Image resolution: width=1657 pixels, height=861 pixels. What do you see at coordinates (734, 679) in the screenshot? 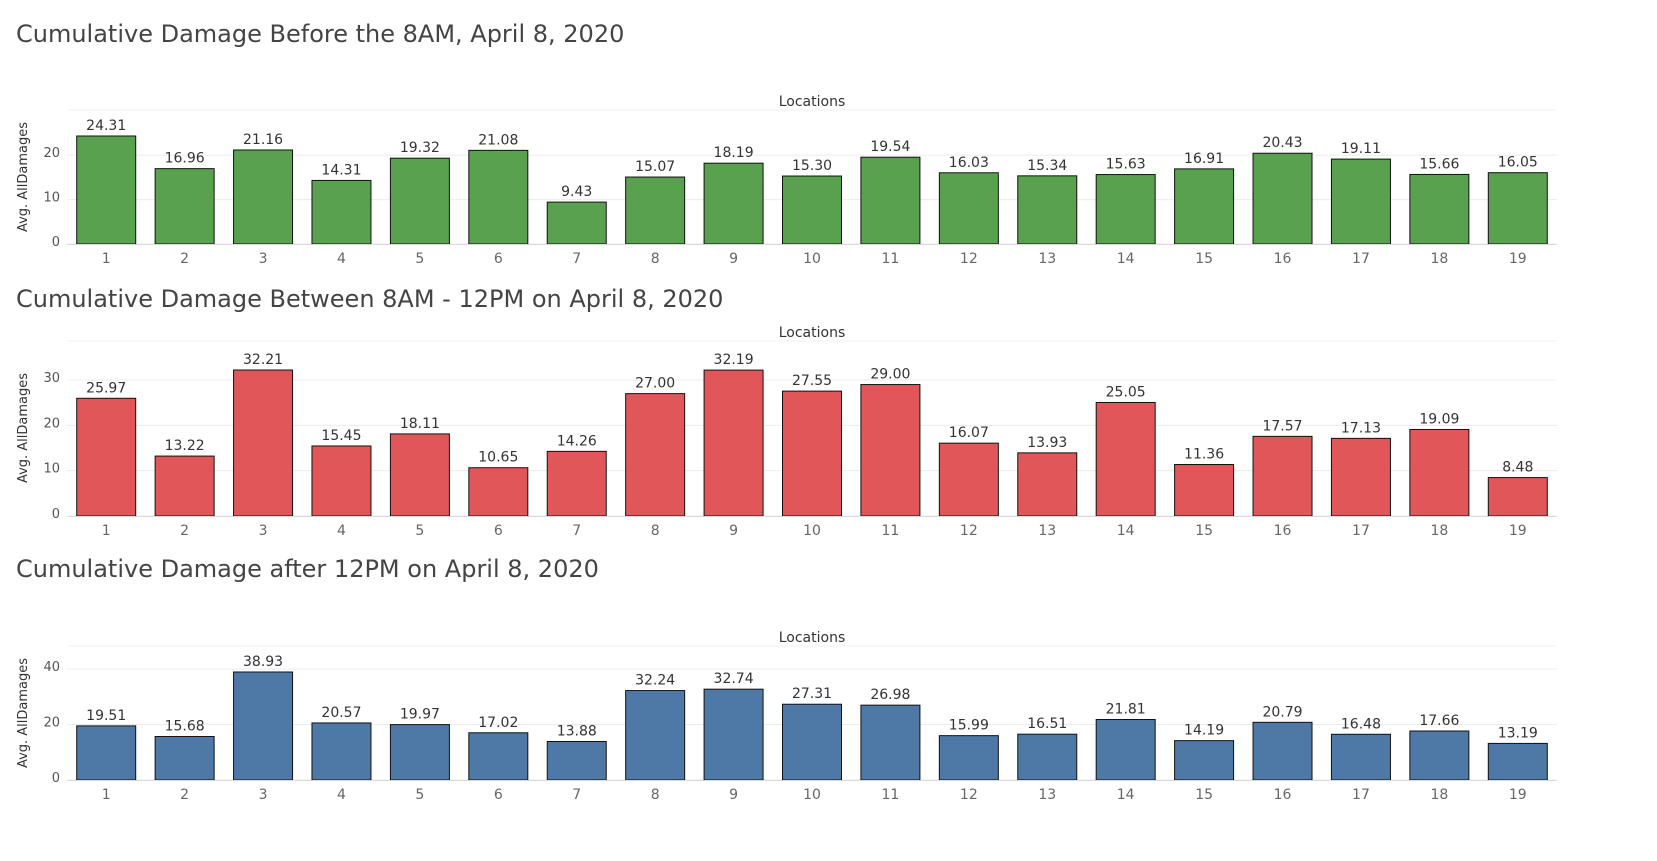
I see `data-label: 32.74` at bounding box center [734, 679].